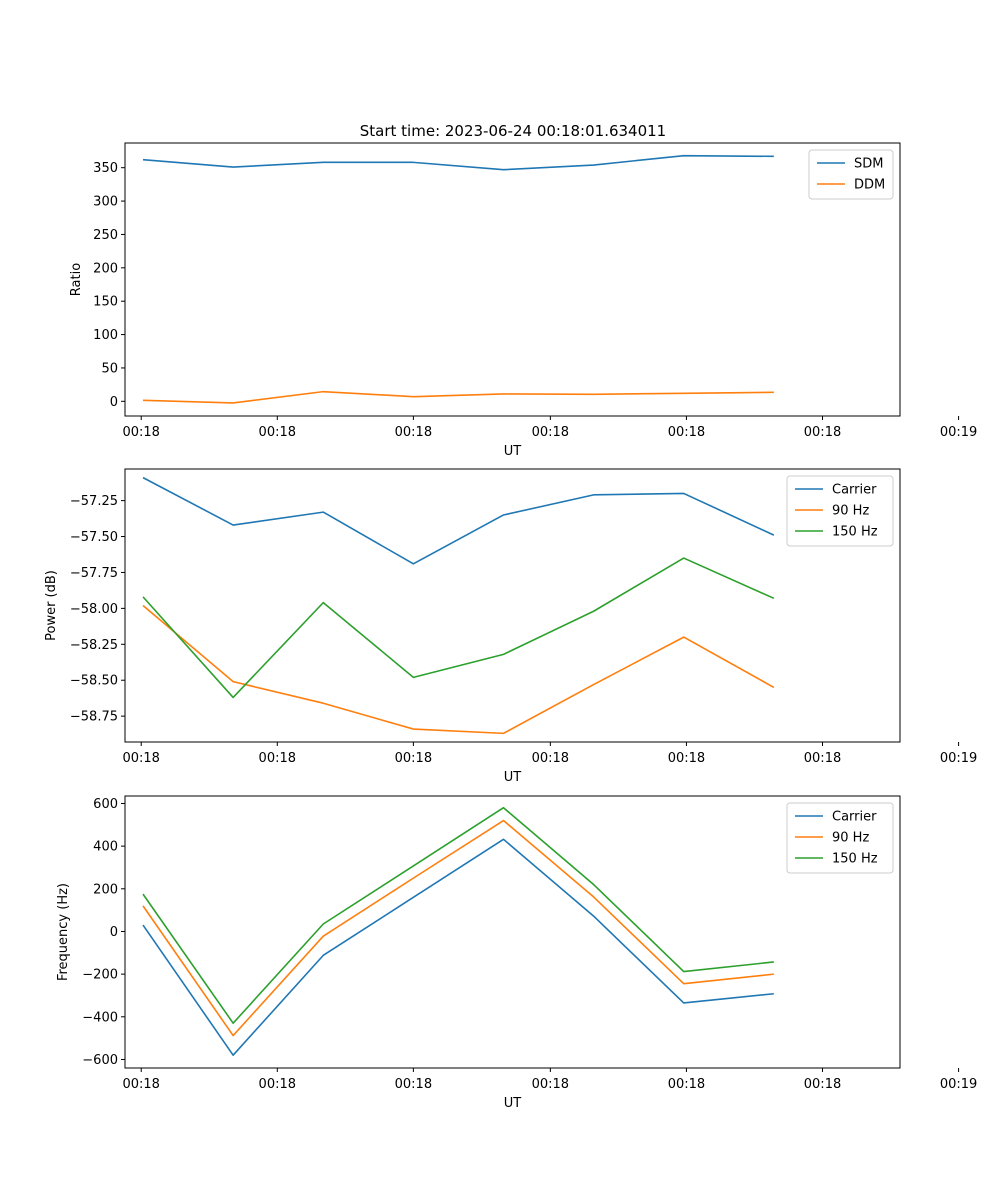 Image resolution: width=1000 pixels, height=1200 pixels. What do you see at coordinates (94, 717) in the screenshot?
I see `y-tick-label: −58.75` at bounding box center [94, 717].